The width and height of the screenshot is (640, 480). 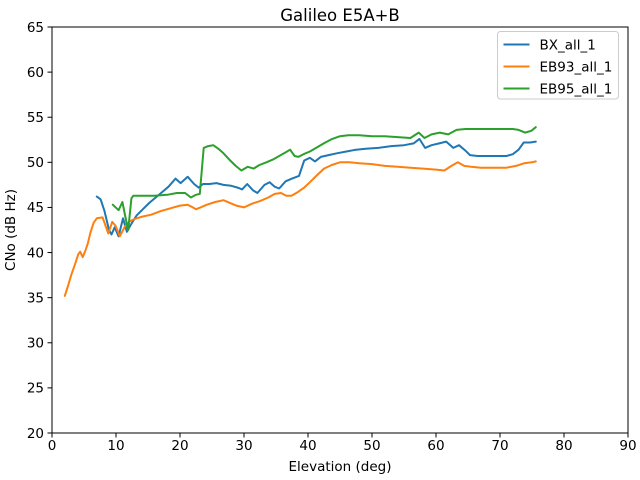 I want to click on y-tick-label: 65, so click(x=35, y=28).